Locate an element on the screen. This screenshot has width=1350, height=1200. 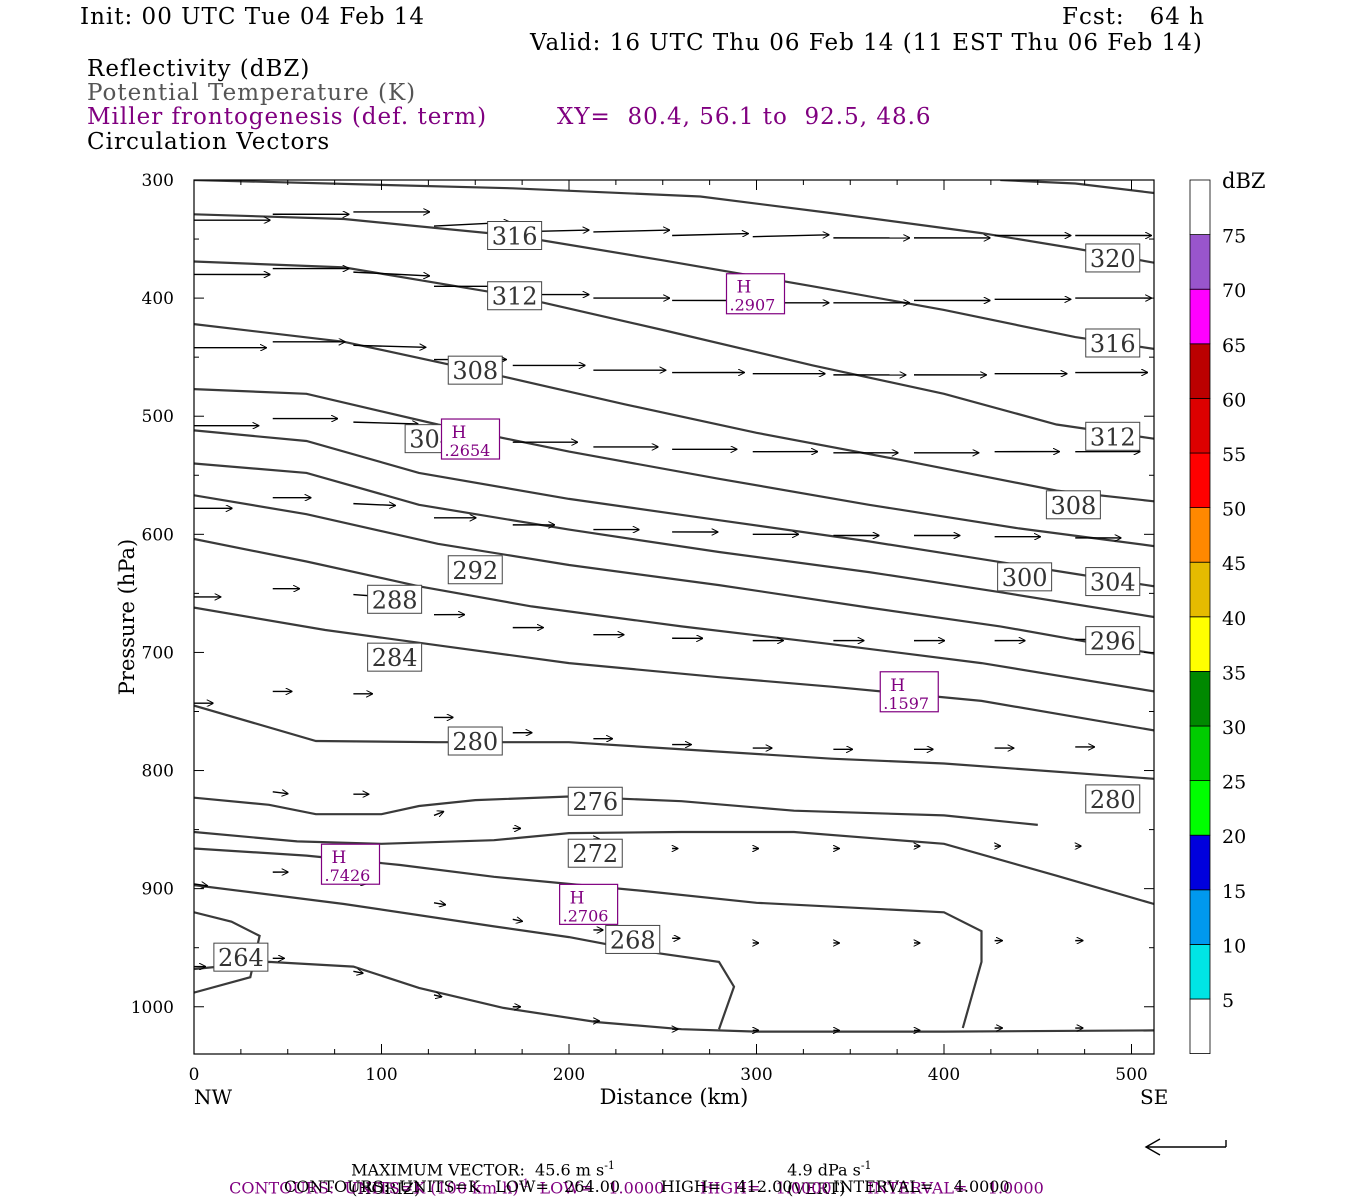
x-axis-right-end: SE is located at coordinates (1154, 1097).